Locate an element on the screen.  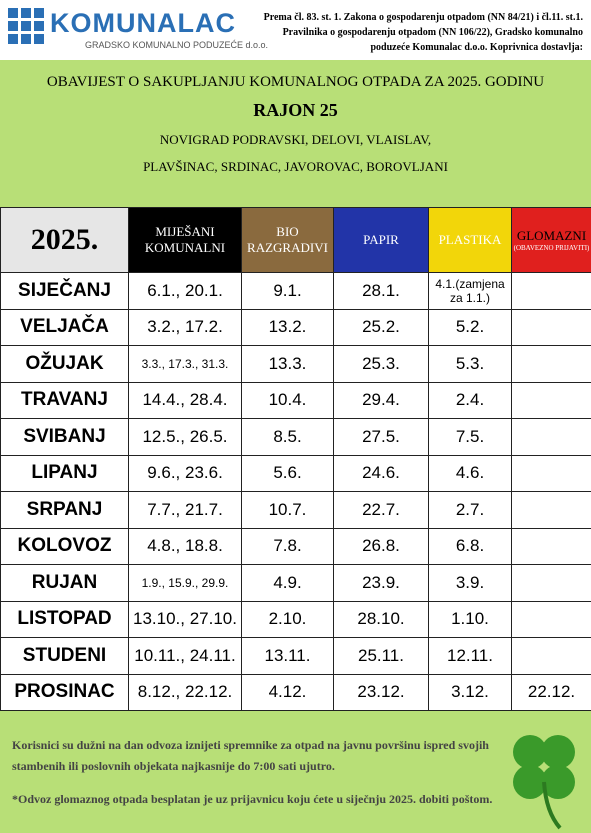
date-cell: 22.7. is located at coordinates (381, 510).